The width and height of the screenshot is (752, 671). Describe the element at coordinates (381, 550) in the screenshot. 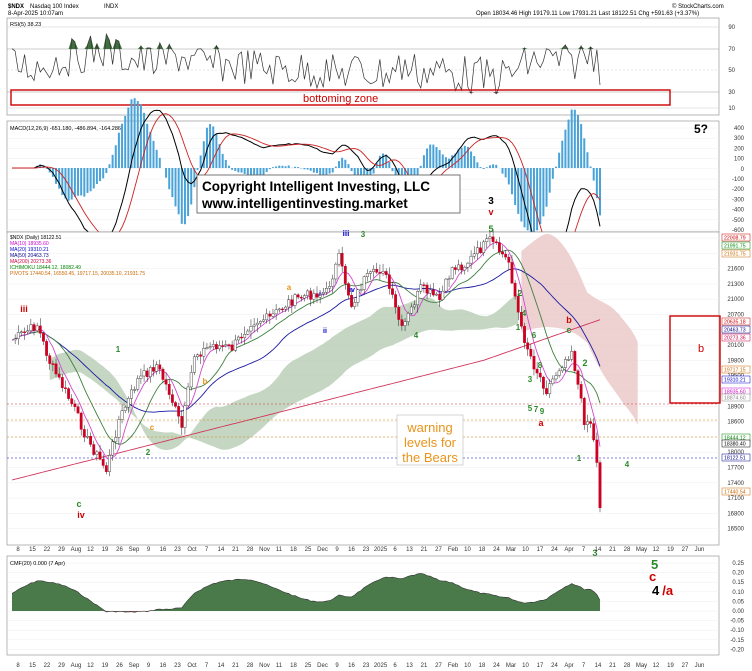

I see `x-axis-label: 2025` at that location.